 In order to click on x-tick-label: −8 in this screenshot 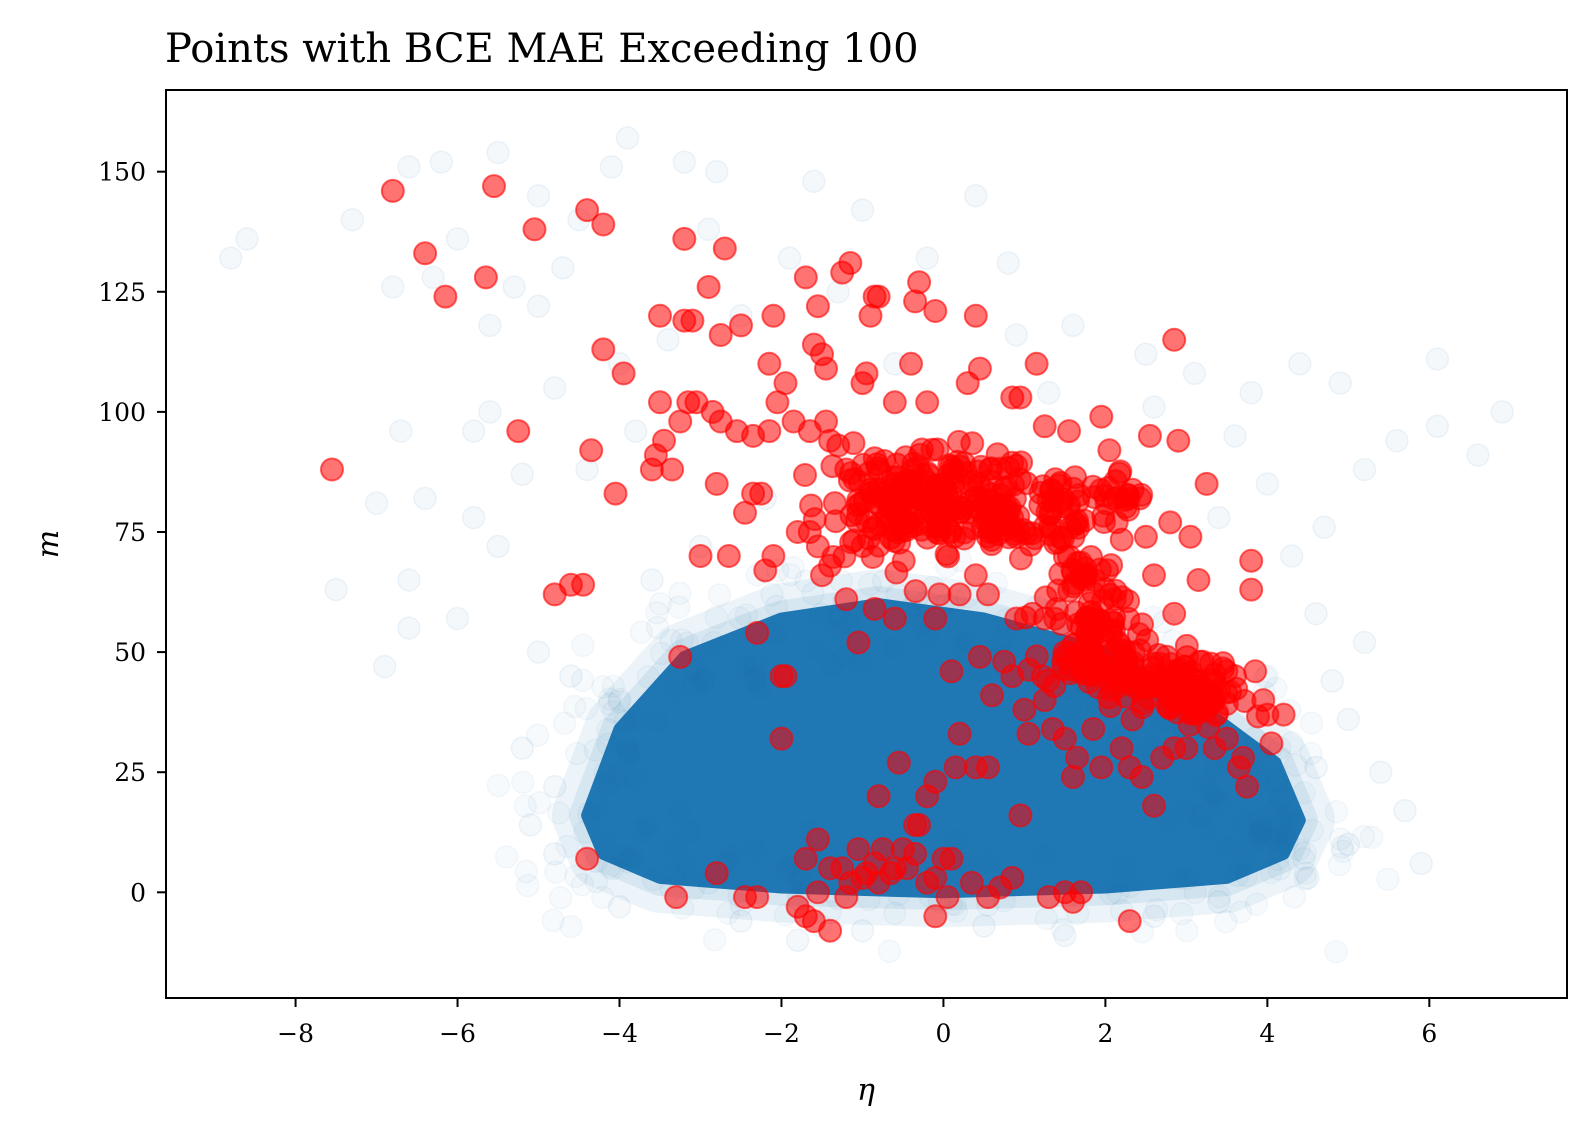, I will do `click(295, 1033)`.